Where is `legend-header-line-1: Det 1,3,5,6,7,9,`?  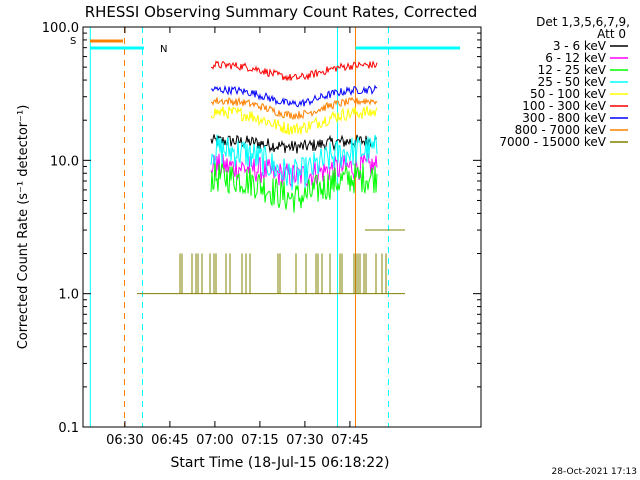
legend-header-line-1: Det 1,3,5,6,7,9, is located at coordinates (583, 22).